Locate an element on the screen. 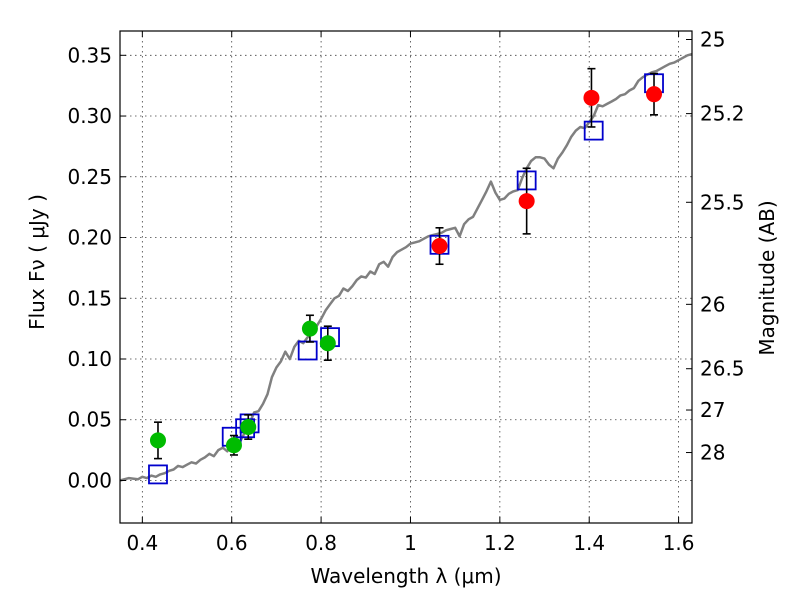  right-tick-label: 25.5 is located at coordinates (722, 202).